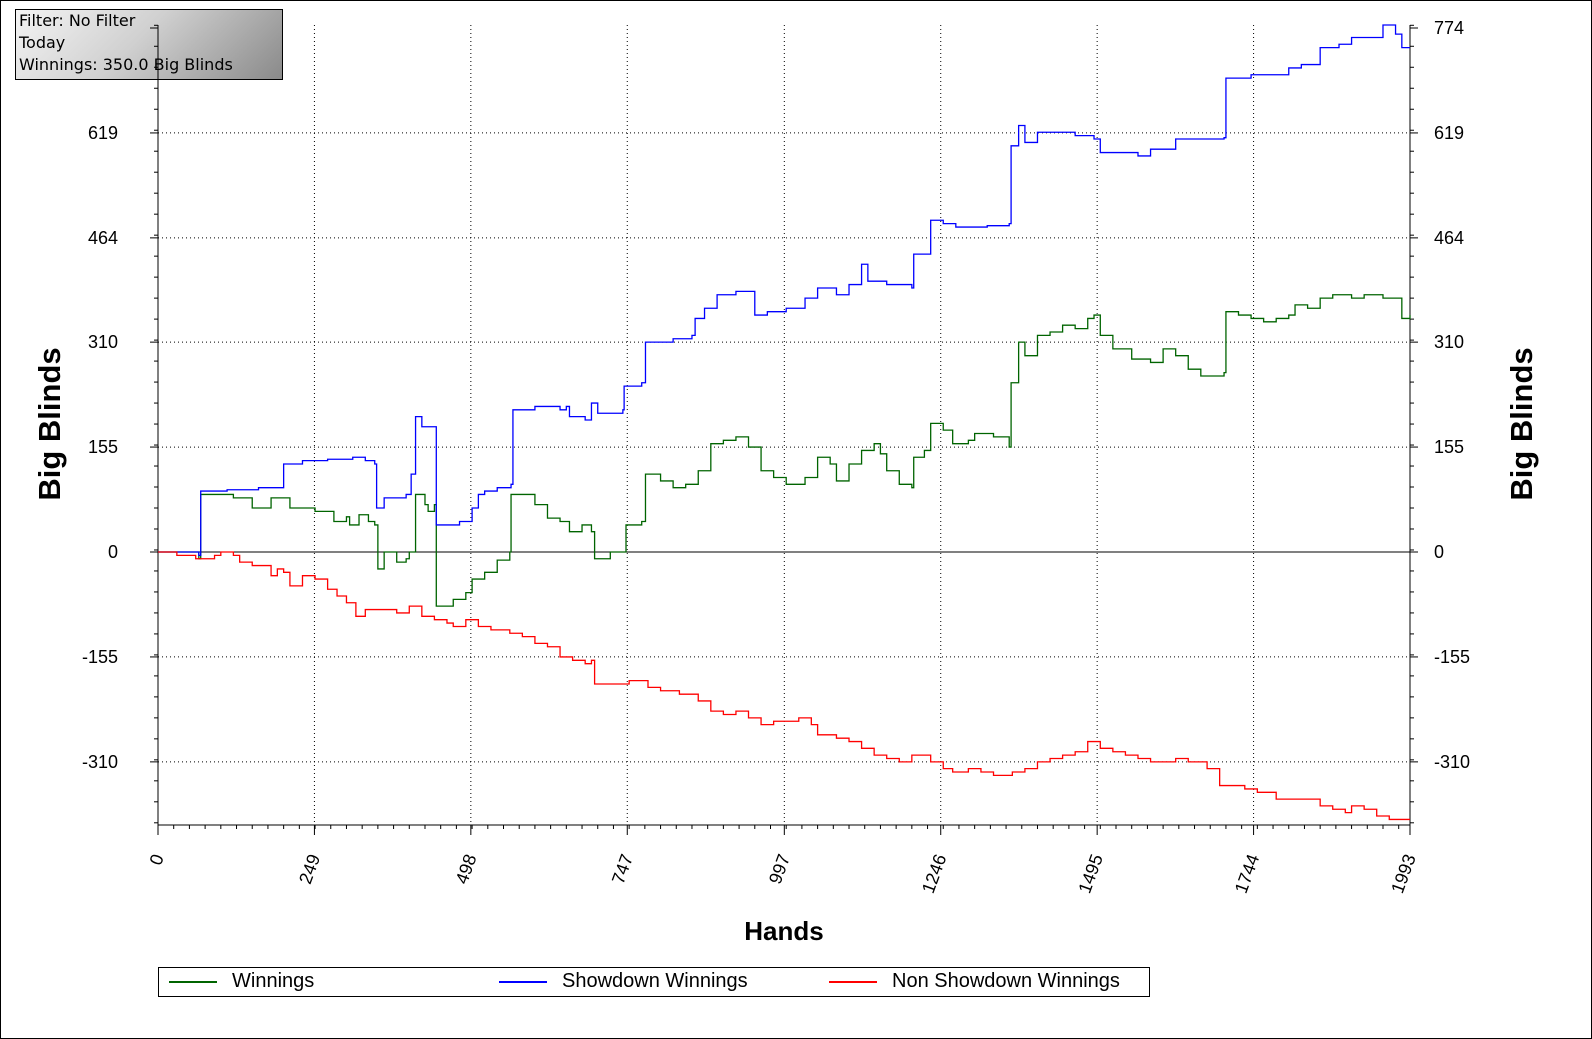  I want to click on legend-label-non-showdown: Non Showdown Winnings, so click(1006, 981).